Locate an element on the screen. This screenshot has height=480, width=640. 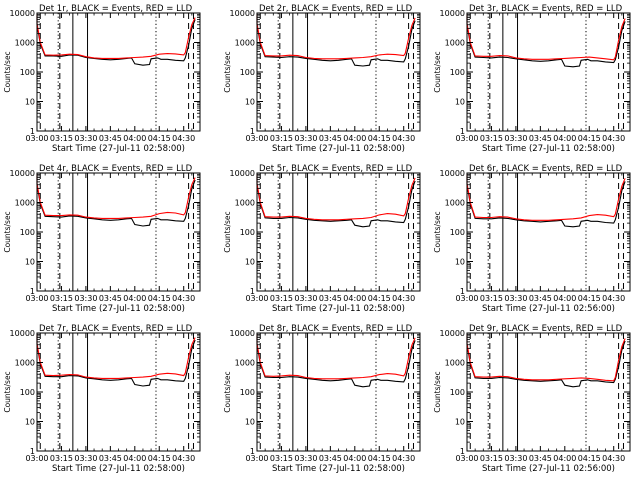
chart-title: Det 5r, BLACK = Events, RED = LLD is located at coordinates (336, 169).